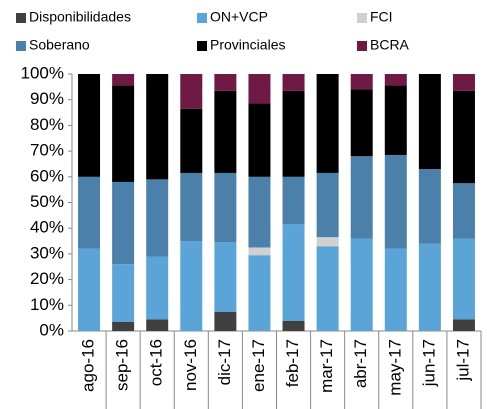  Describe the element at coordinates (258, 365) in the screenshot. I see `x-tick-label: ene-17` at that location.